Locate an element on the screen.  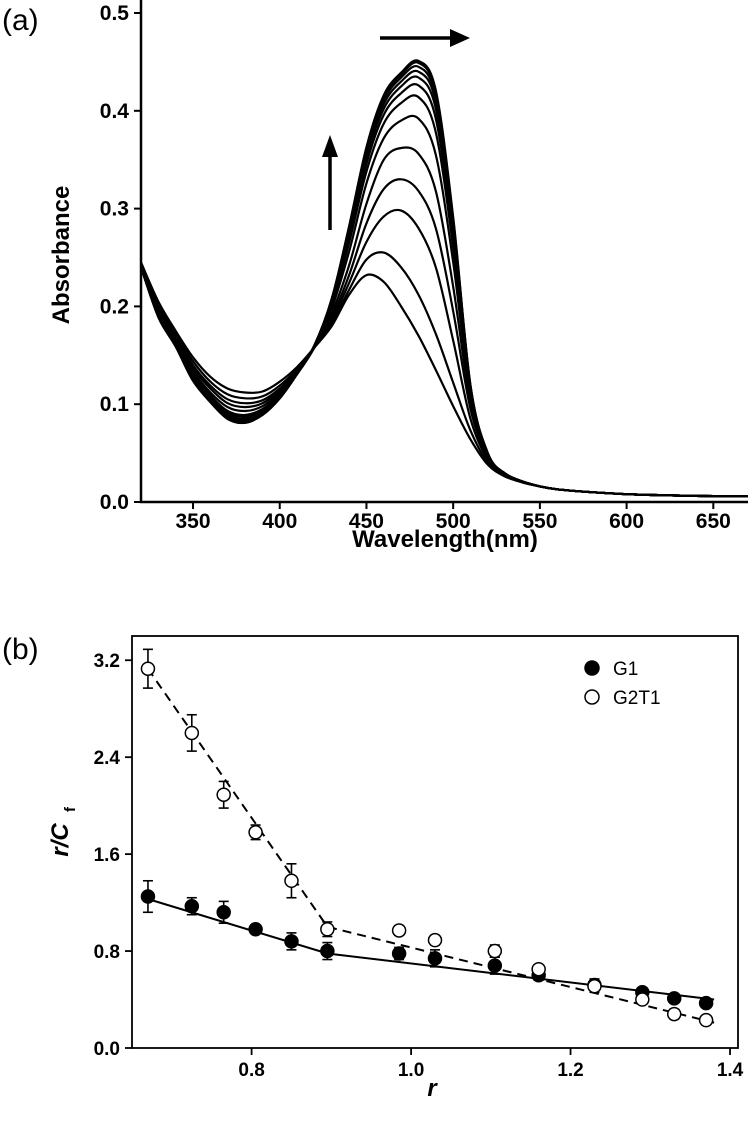
panel-b-label: (b) is located at coordinates (20, 649).